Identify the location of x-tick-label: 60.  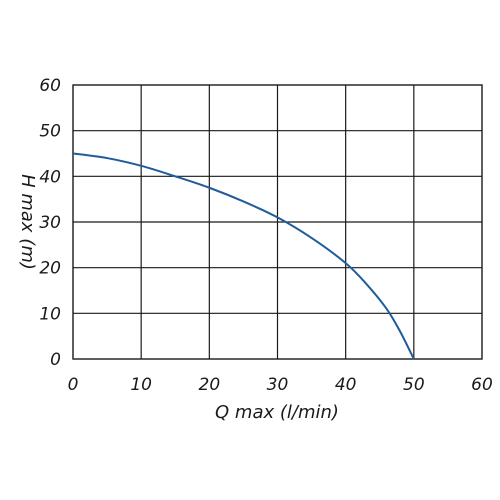
(482, 385).